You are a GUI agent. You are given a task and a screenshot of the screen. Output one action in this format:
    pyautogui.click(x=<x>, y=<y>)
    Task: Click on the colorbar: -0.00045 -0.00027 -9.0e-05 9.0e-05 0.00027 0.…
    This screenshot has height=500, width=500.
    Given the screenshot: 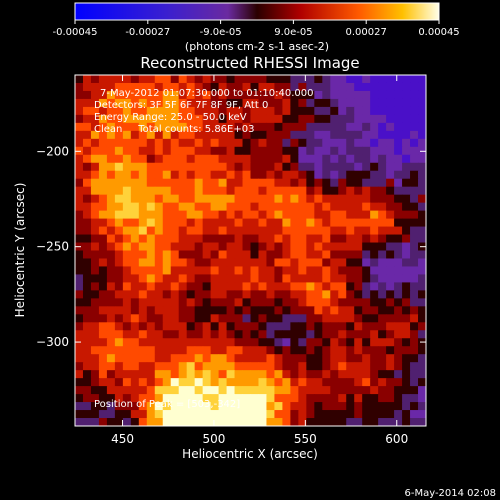 What is the action you would take?
    pyautogui.click(x=256, y=27)
    